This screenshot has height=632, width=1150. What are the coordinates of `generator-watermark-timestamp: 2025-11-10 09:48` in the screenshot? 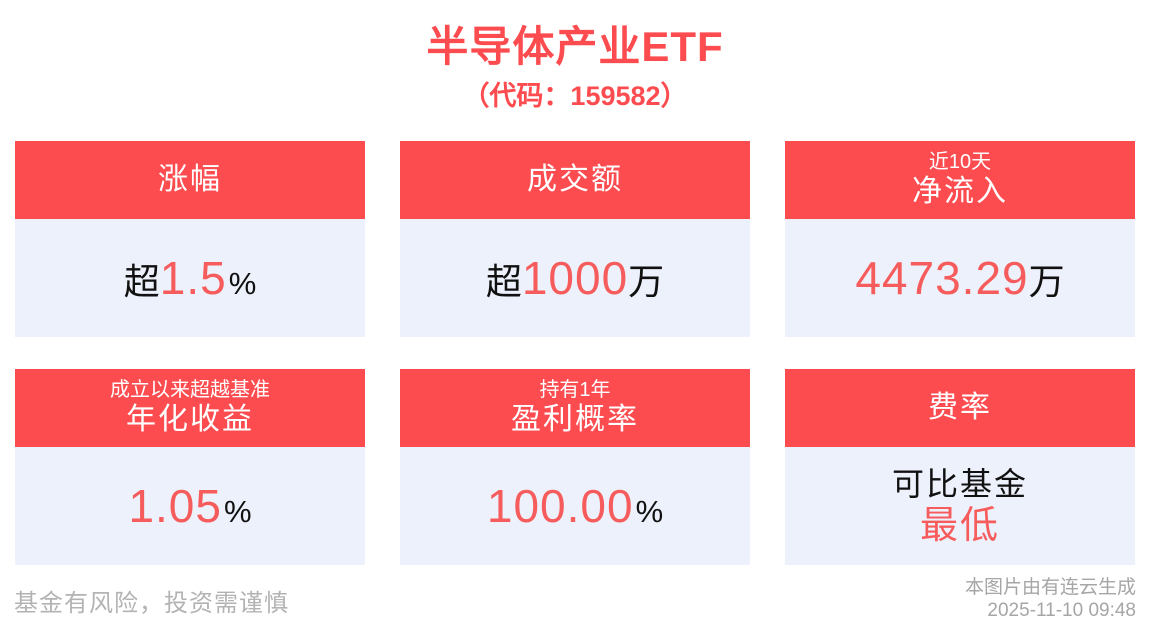 It's located at (1061, 610).